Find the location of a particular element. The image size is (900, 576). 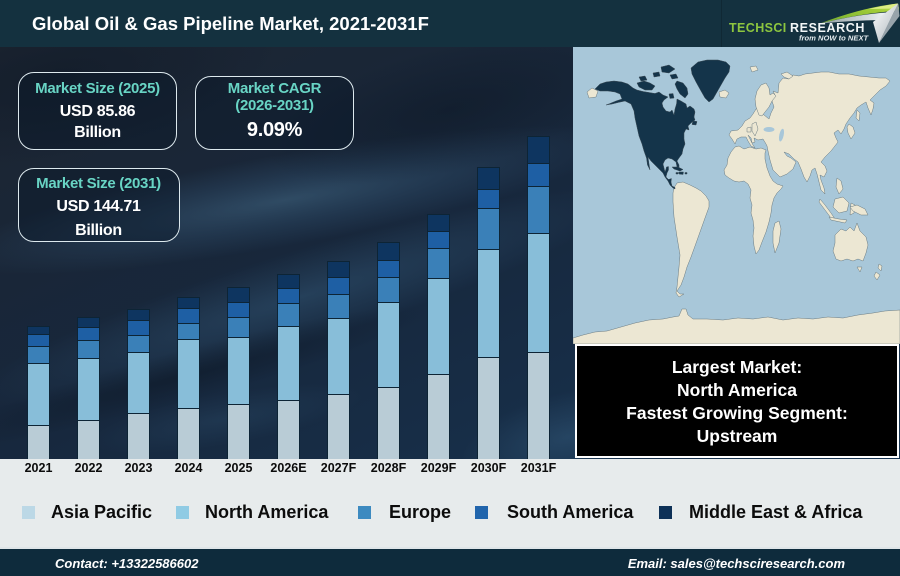

svg-text: from NOW to NEXT is located at coordinates (834, 38).